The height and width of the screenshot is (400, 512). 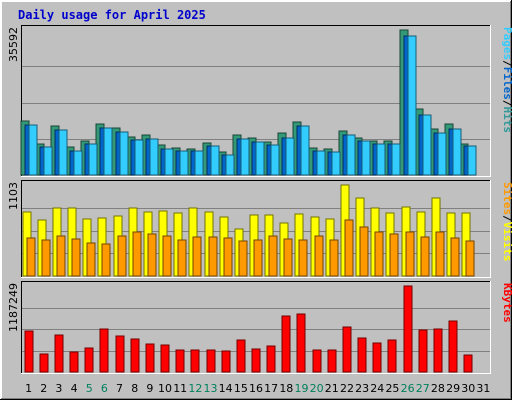 What do you see at coordinates (226, 388) in the screenshot?
I see `day-label-14: 14` at bounding box center [226, 388].